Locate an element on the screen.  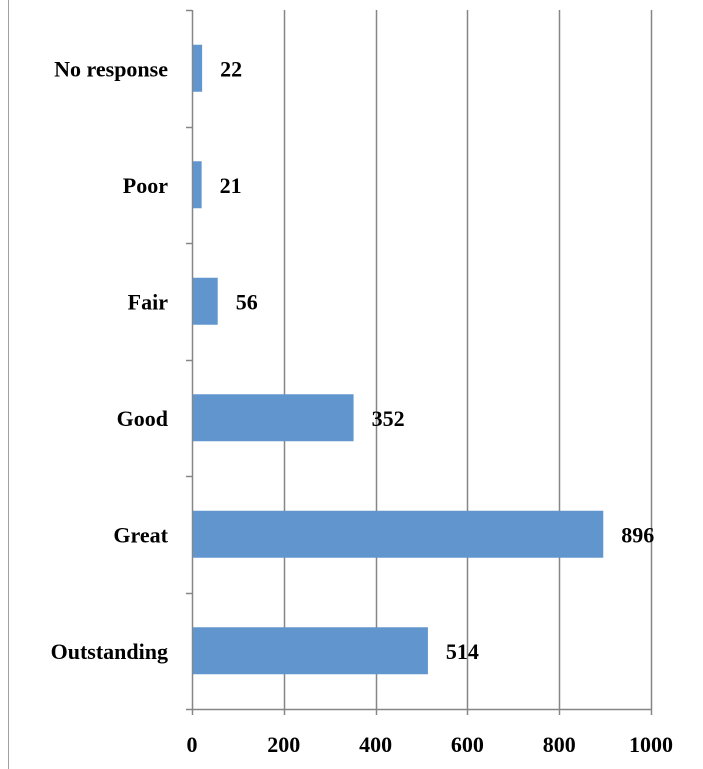
bar-great is located at coordinates (398, 534).